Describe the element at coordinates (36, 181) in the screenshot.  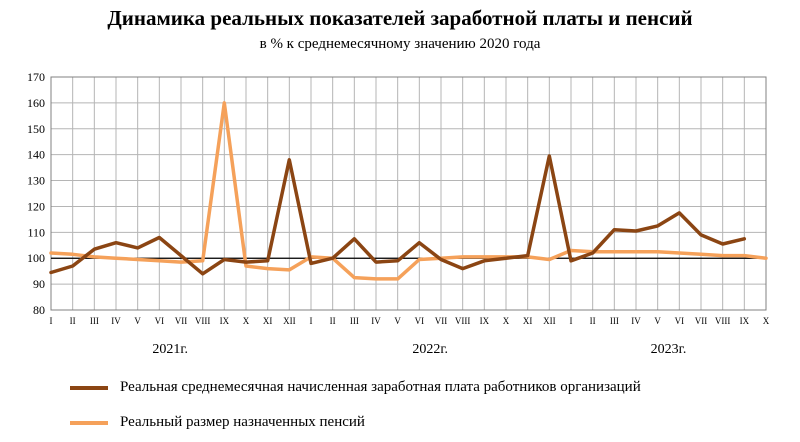
I see `y-tick-label: 130` at that location.